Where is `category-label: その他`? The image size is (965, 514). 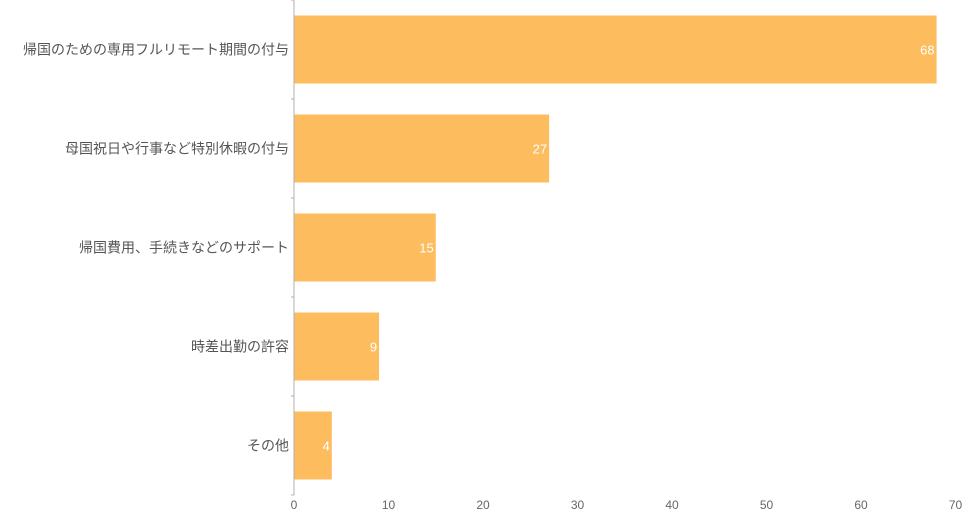 category-label: その他 is located at coordinates (268, 447).